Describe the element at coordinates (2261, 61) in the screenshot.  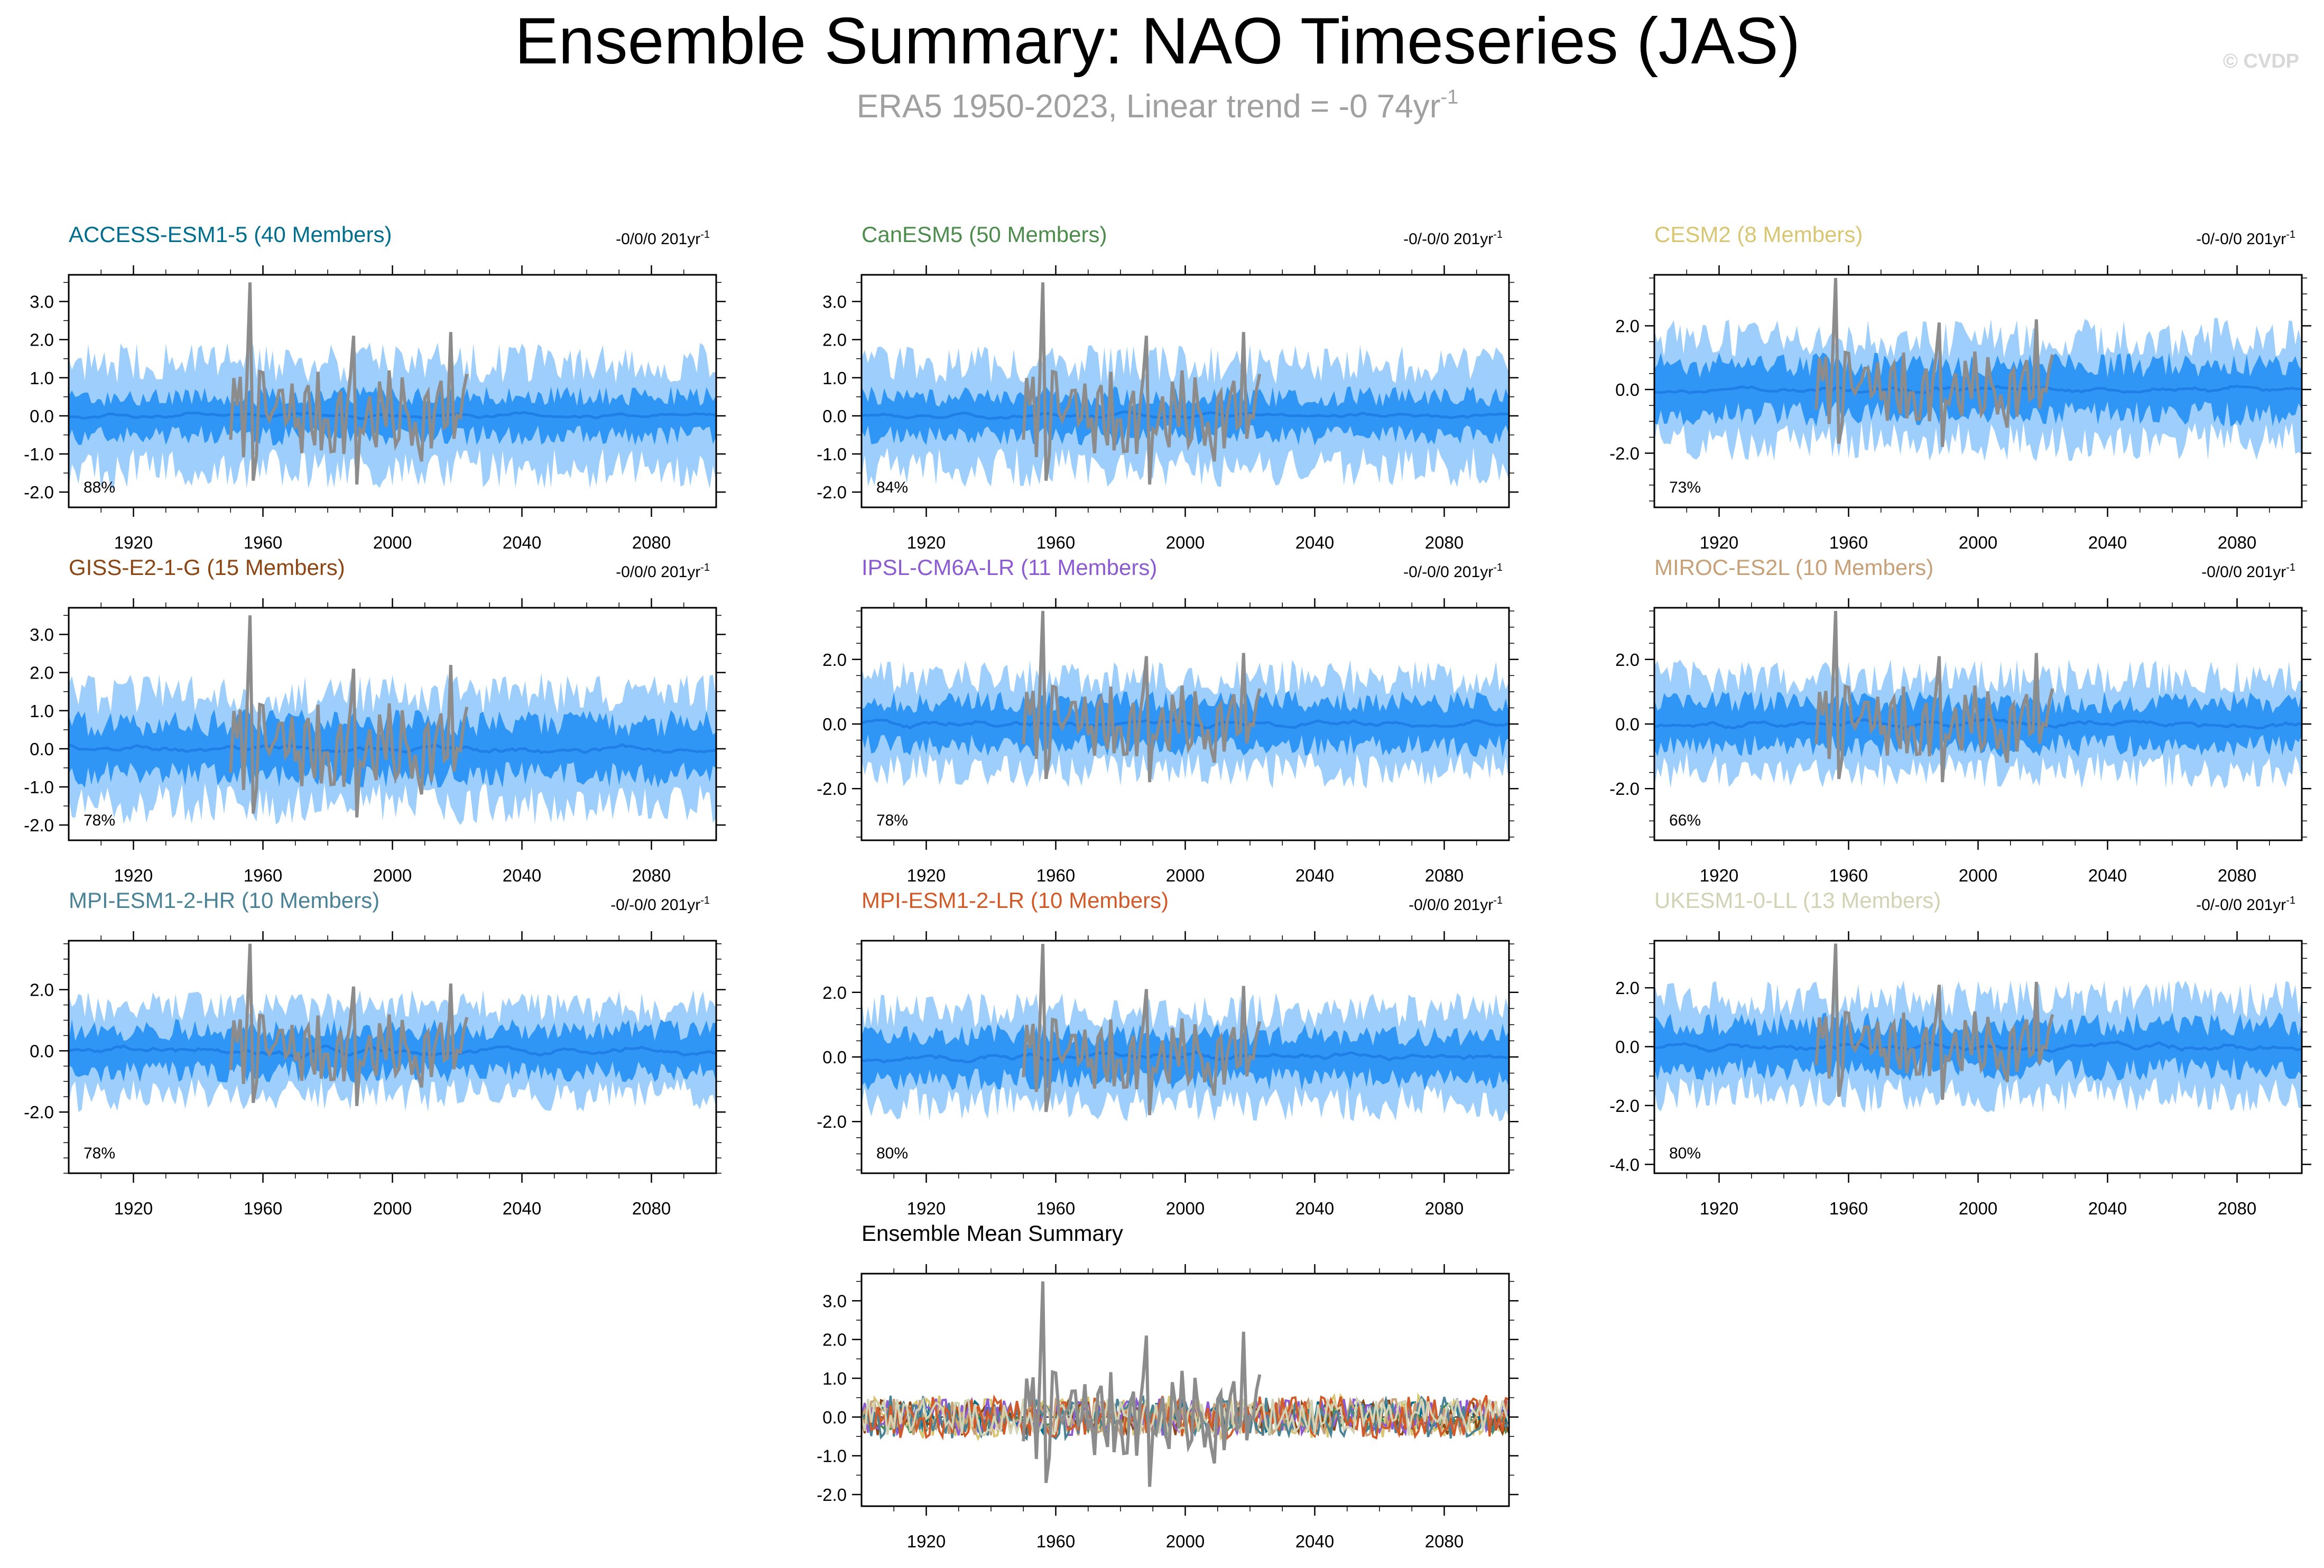
I see `cvdp-credit: © CVDP` at that location.